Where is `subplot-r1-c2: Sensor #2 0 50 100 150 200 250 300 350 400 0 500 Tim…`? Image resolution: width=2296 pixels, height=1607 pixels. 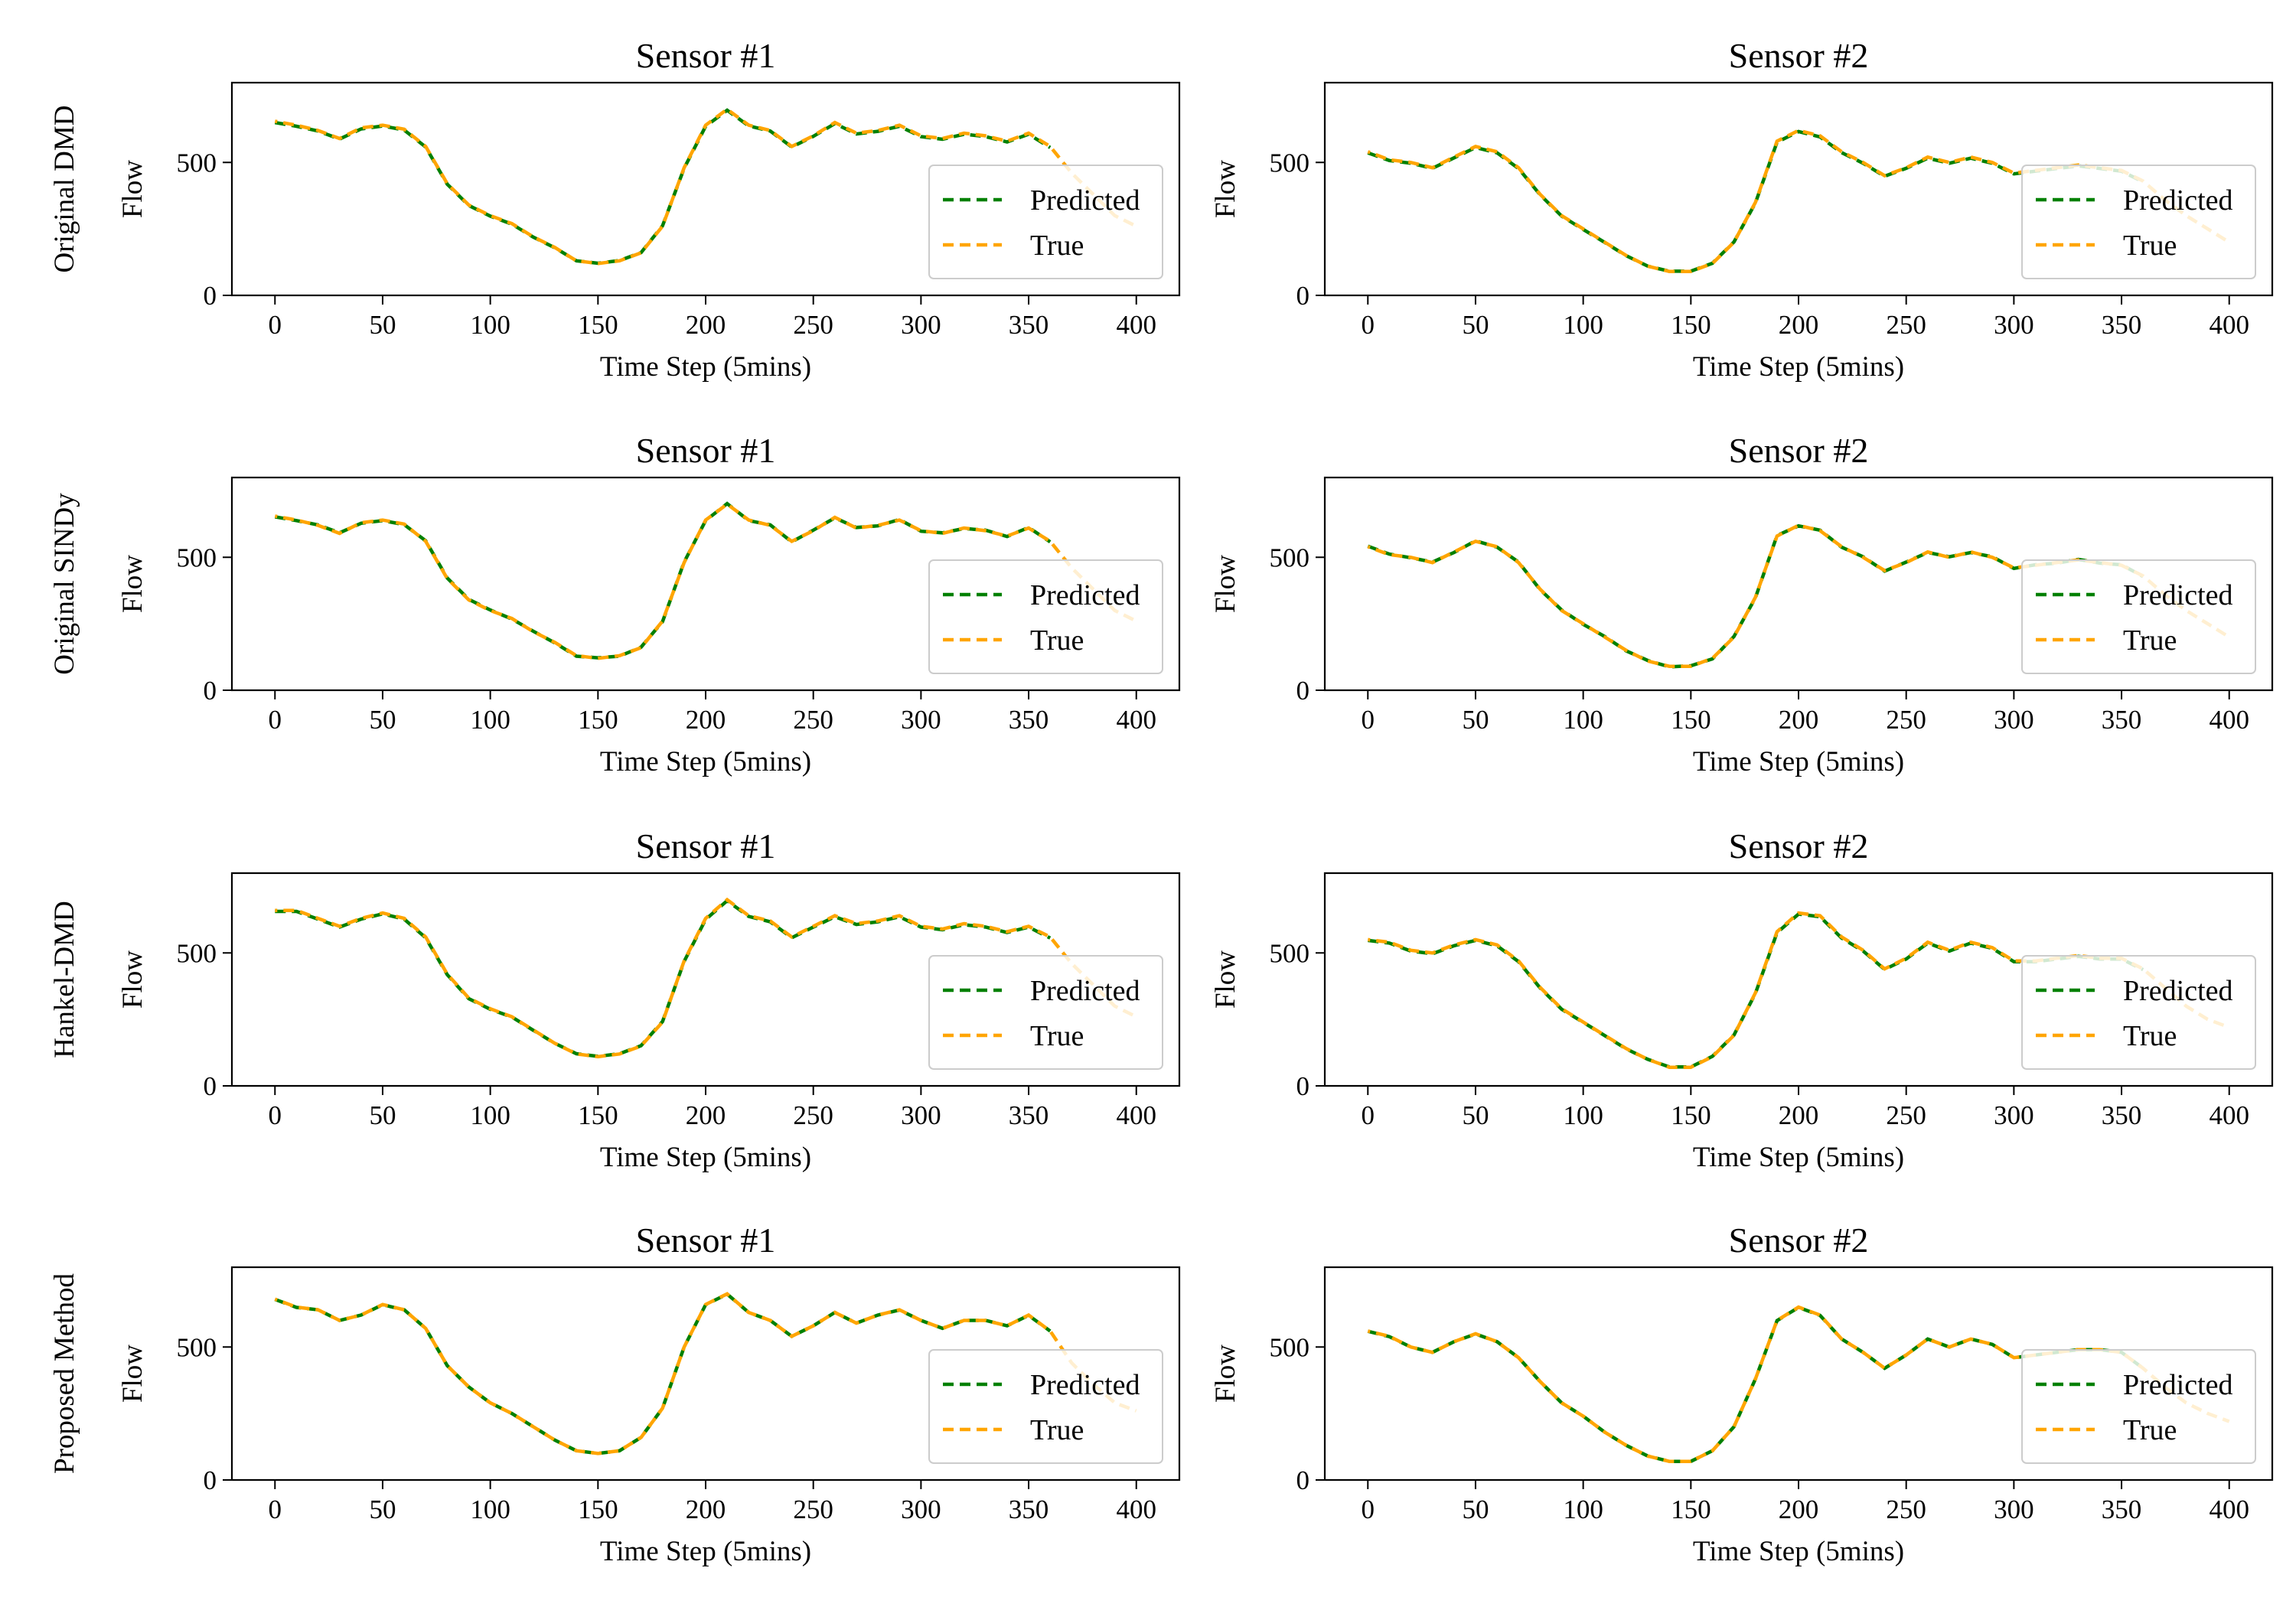
subplot-r1-c2: Sensor #2 0 50 100 150 200 250 300 350 400 0 500 Tim… is located at coordinates (1742, 209).